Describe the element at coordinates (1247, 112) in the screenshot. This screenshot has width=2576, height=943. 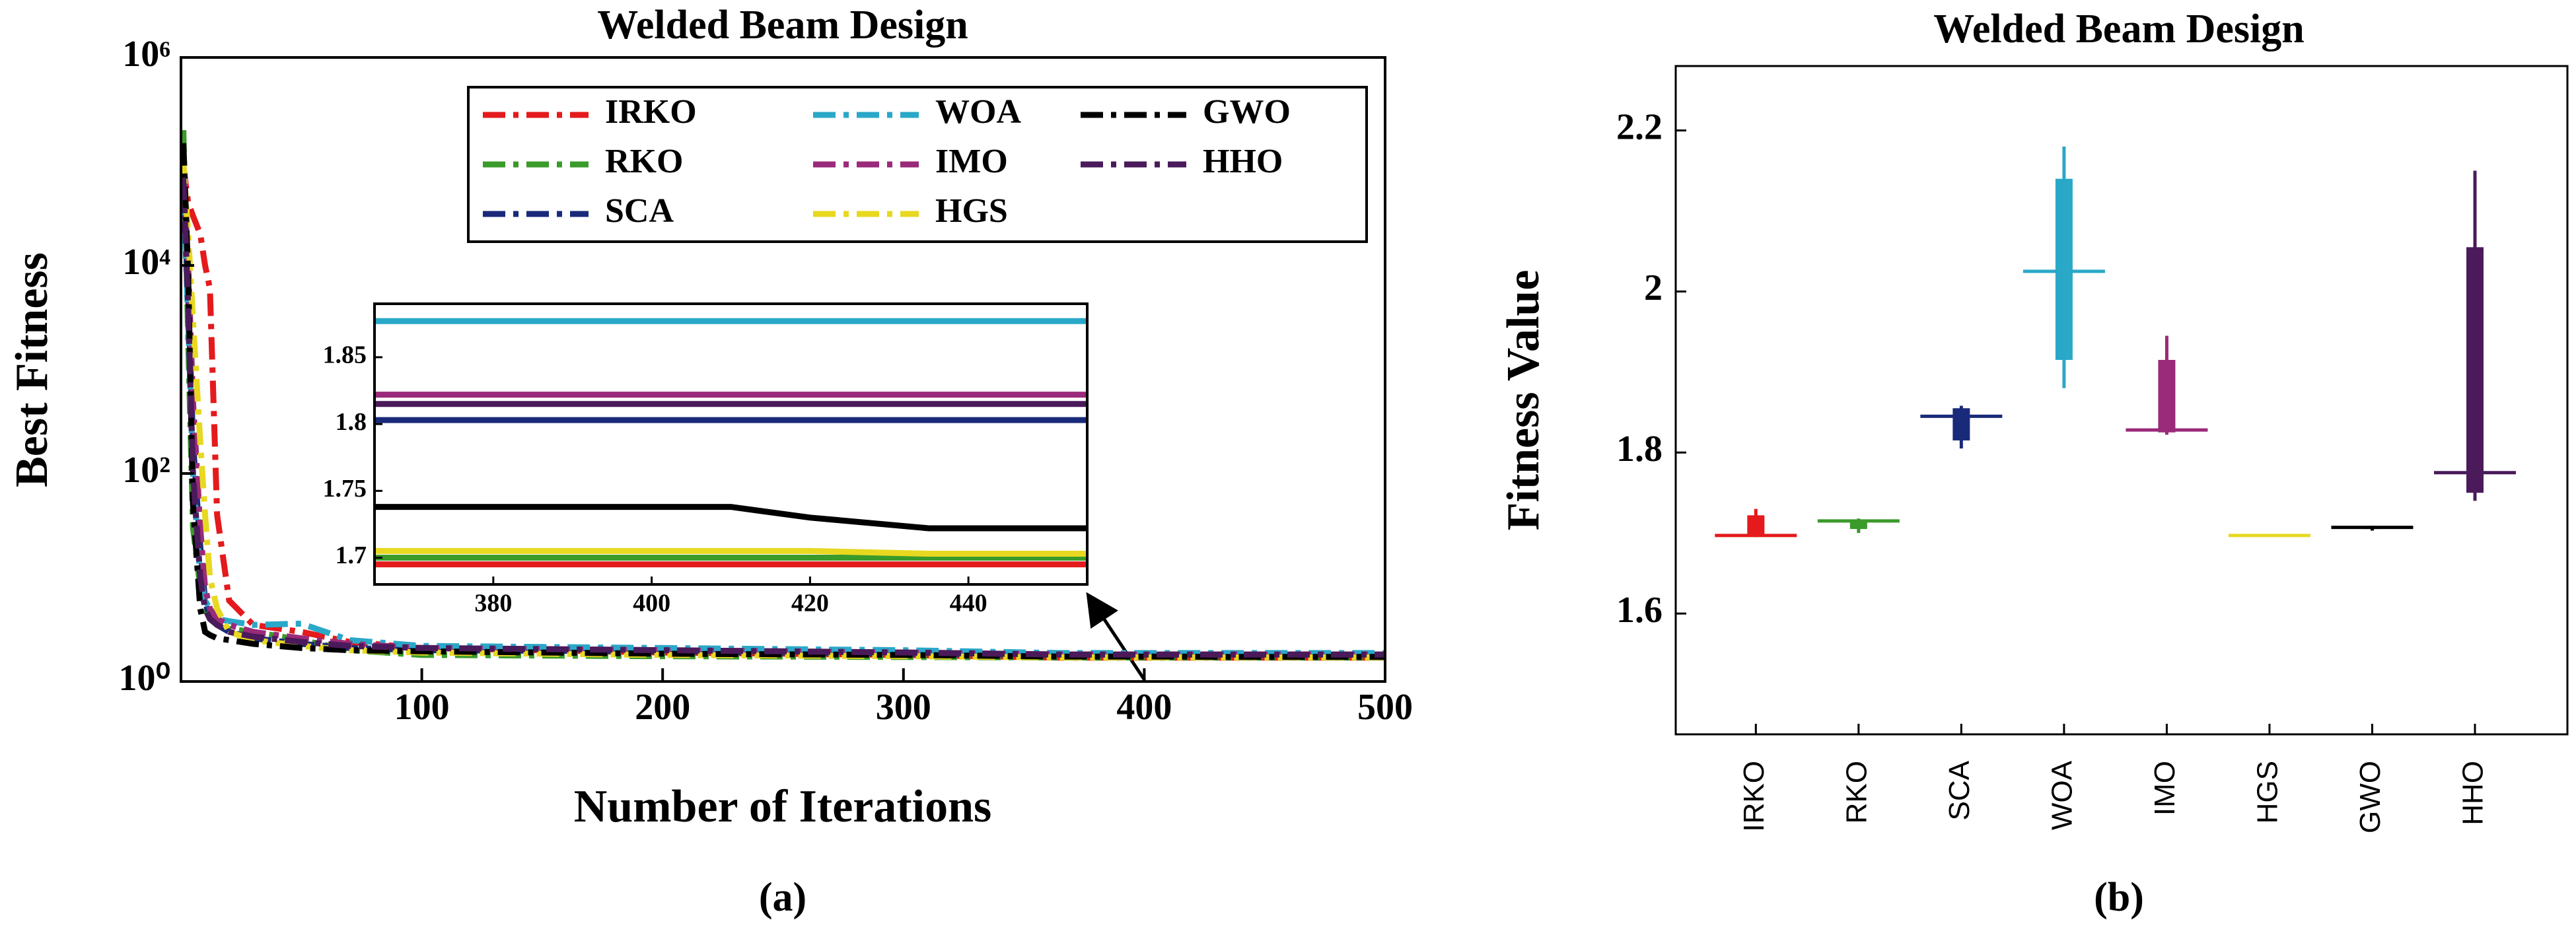
I see `legend-label: GWO` at that location.